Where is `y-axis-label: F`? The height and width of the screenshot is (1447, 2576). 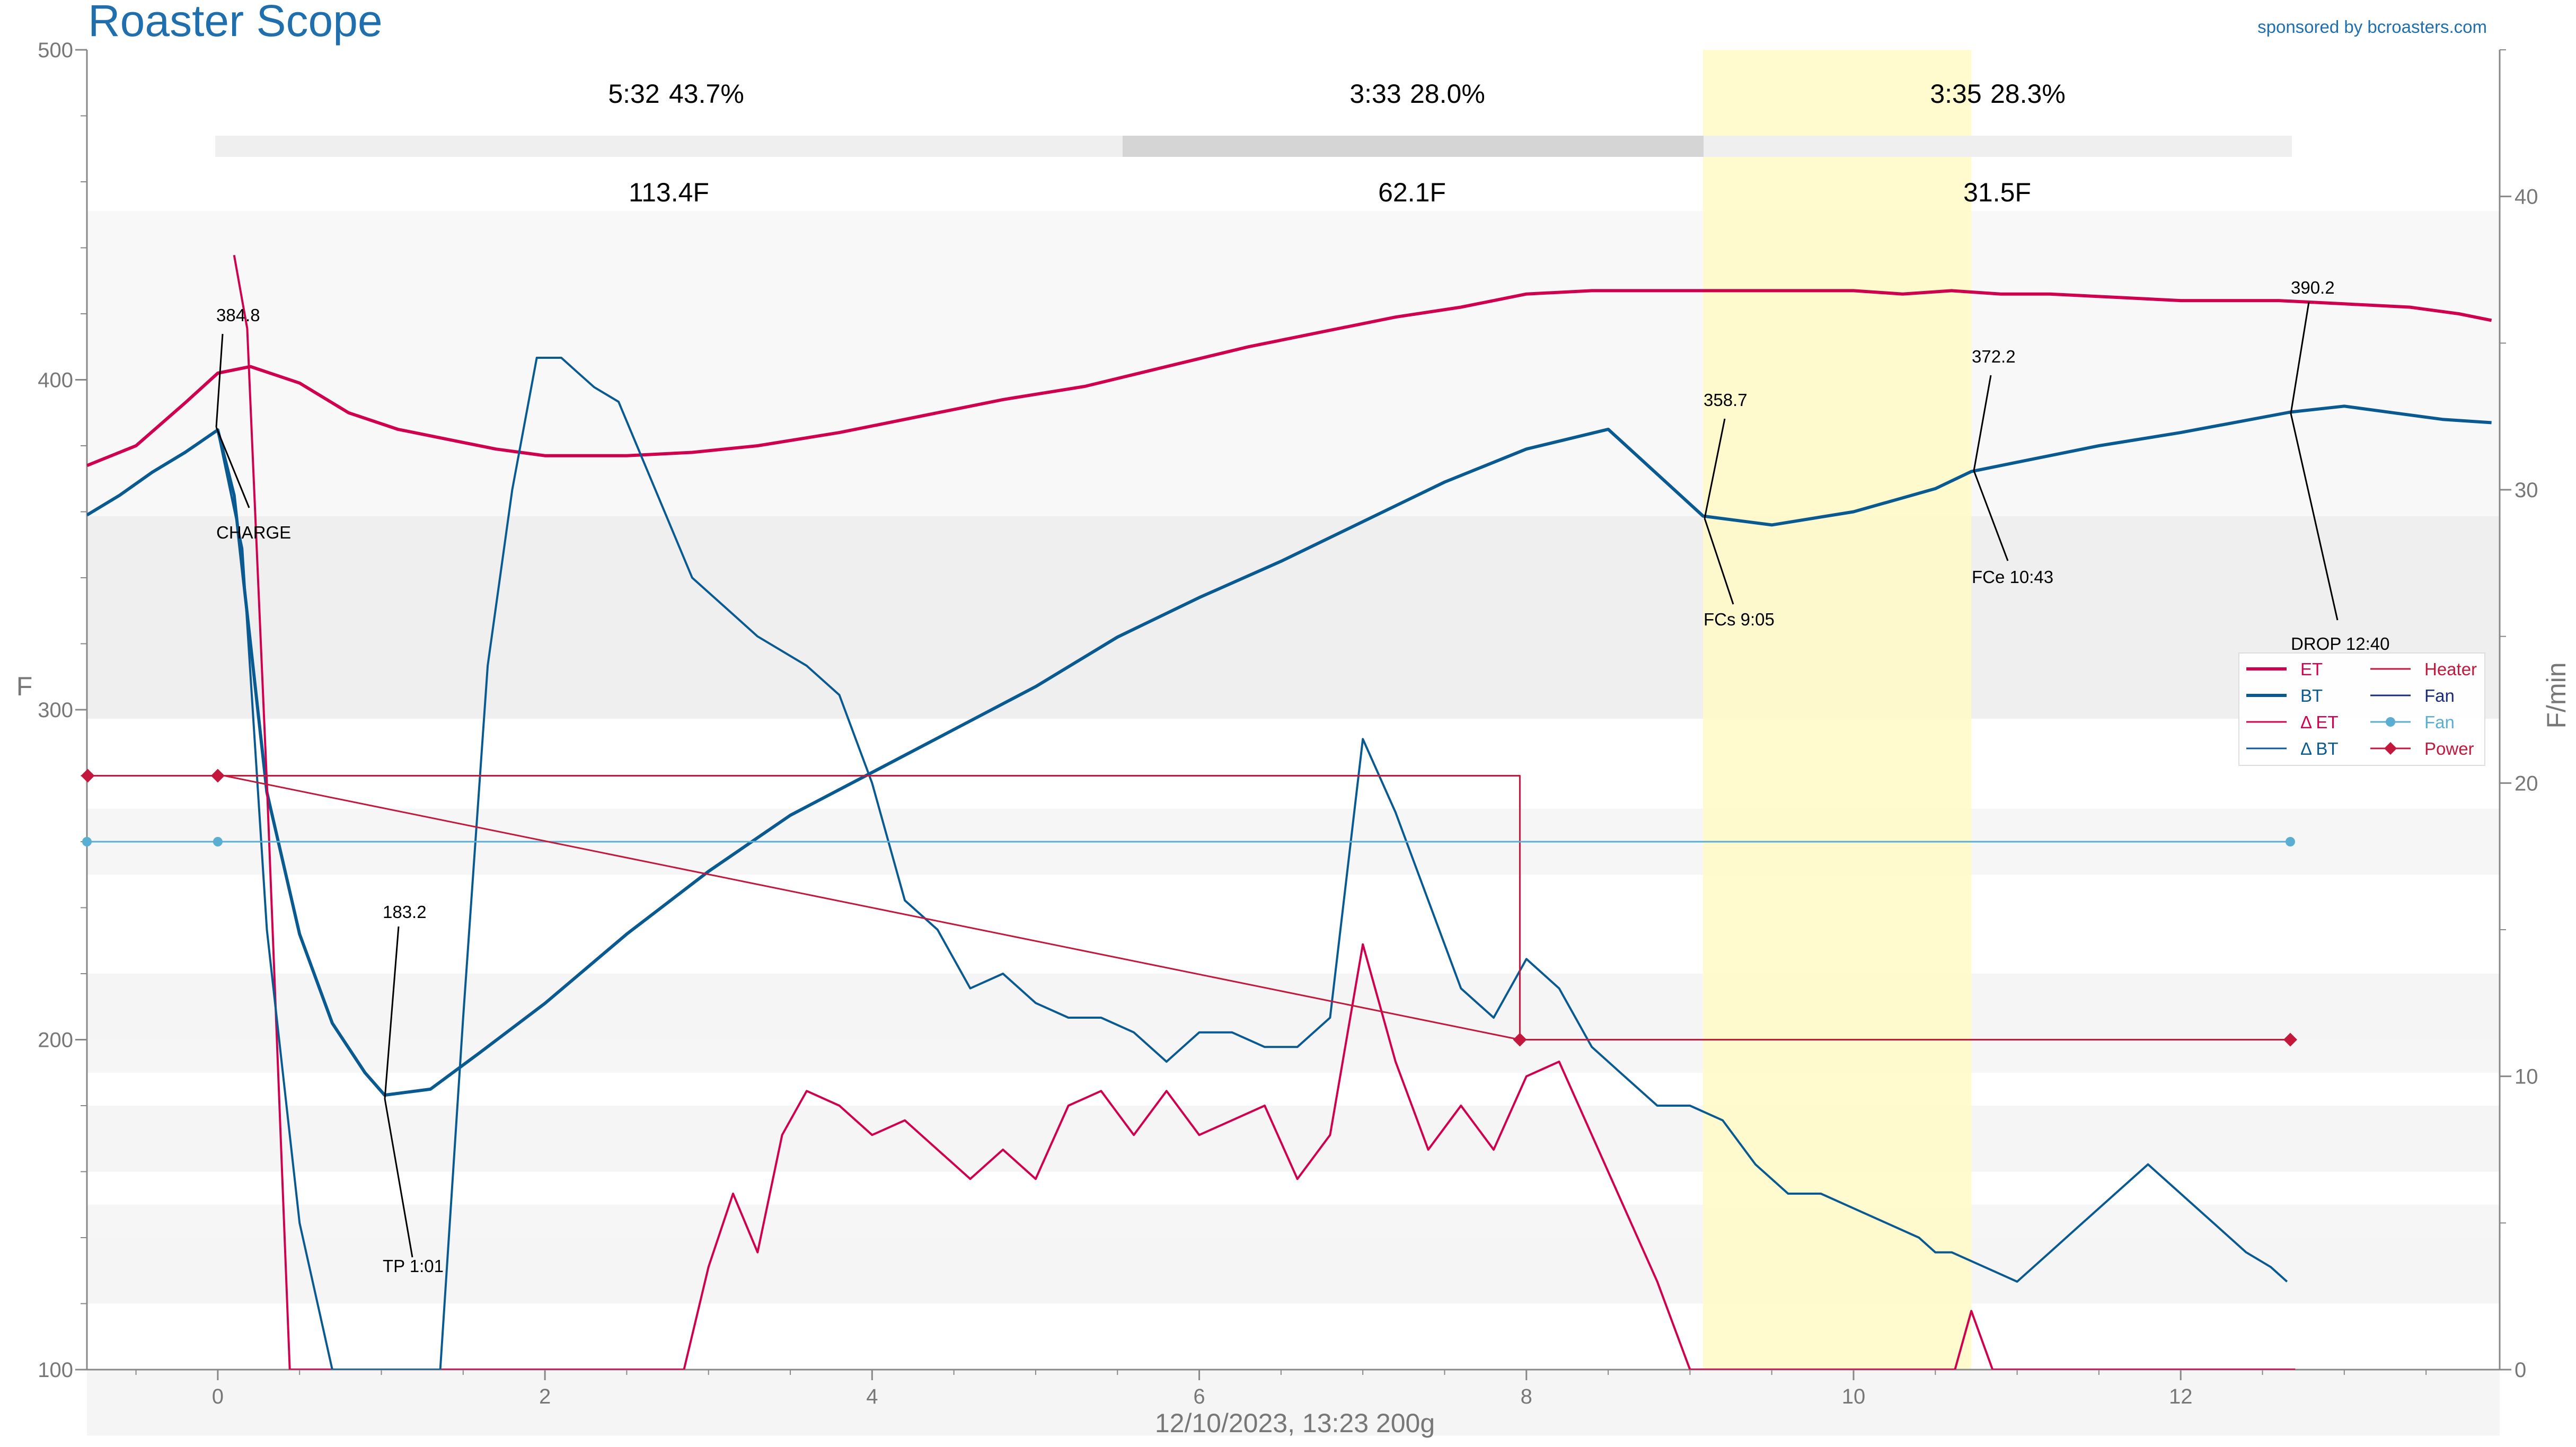
y-axis-label: F is located at coordinates (24, 687).